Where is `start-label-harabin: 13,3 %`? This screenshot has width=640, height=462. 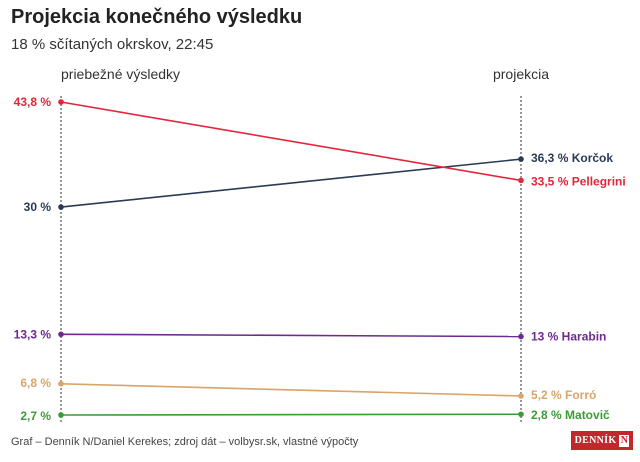
start-label-harabin: 13,3 % is located at coordinates (33, 334).